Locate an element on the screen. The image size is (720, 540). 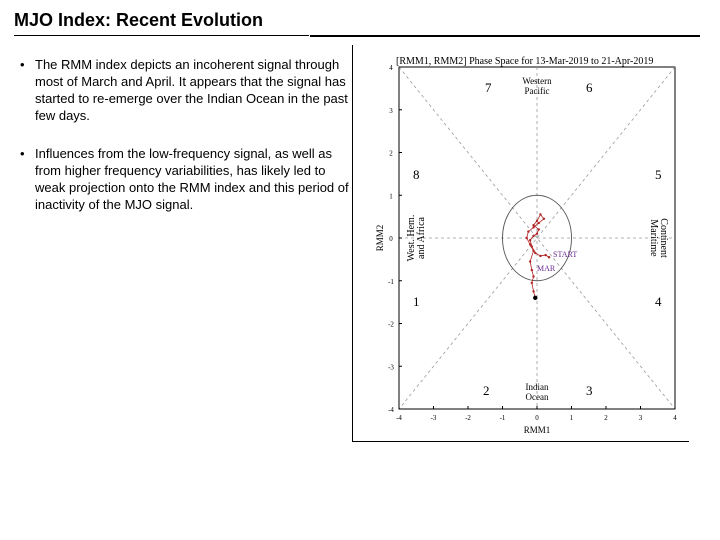
start-annotation: START is located at coordinates (565, 254).